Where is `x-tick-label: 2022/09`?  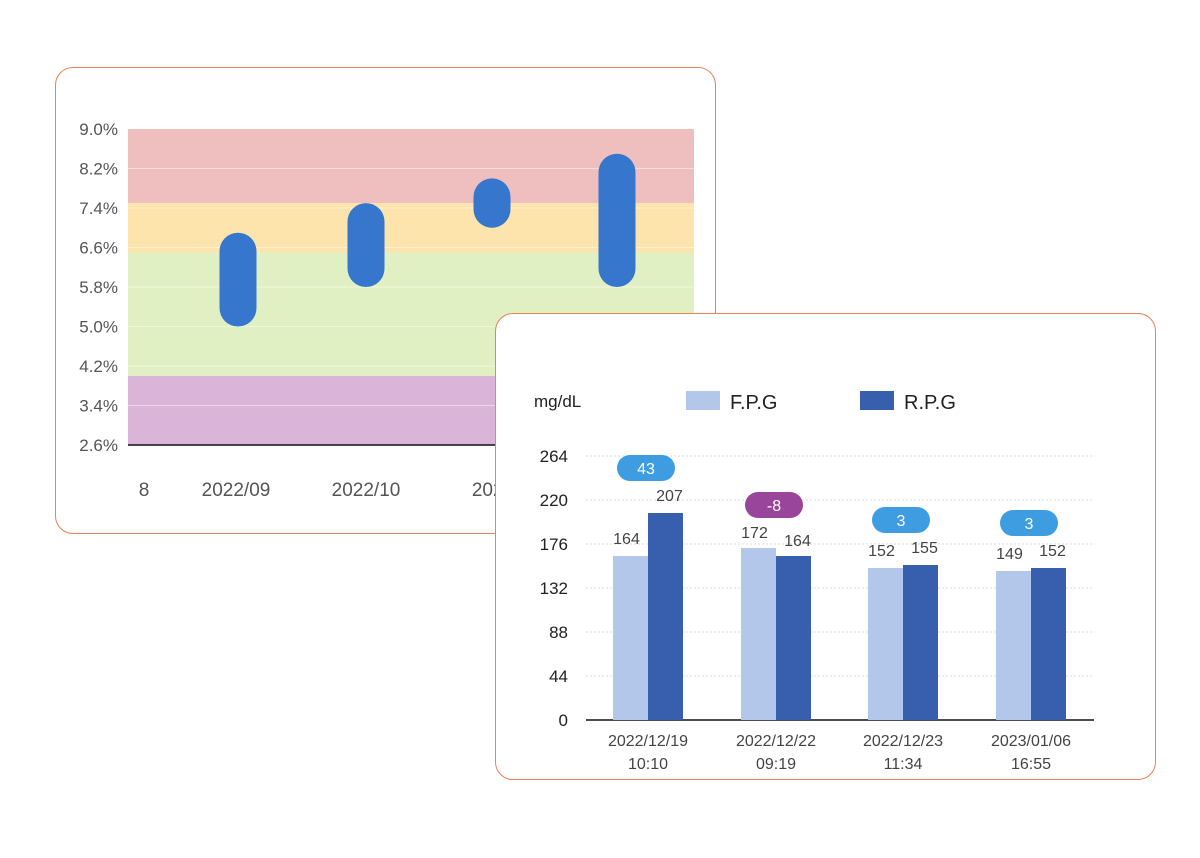
x-tick-label: 2022/09 is located at coordinates (236, 490).